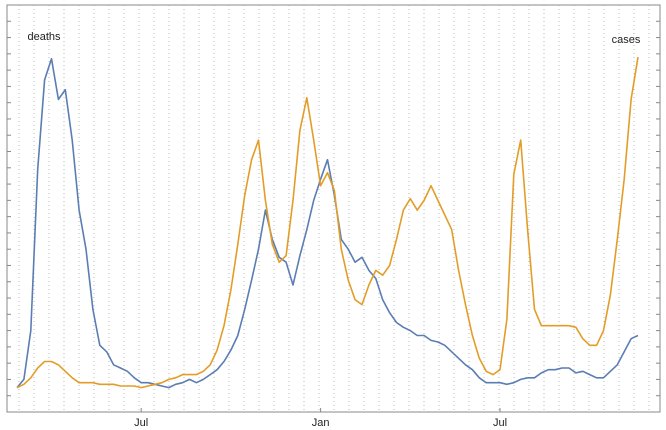  What do you see at coordinates (321, 423) in the screenshot?
I see `x-tick-label: Jan` at bounding box center [321, 423].